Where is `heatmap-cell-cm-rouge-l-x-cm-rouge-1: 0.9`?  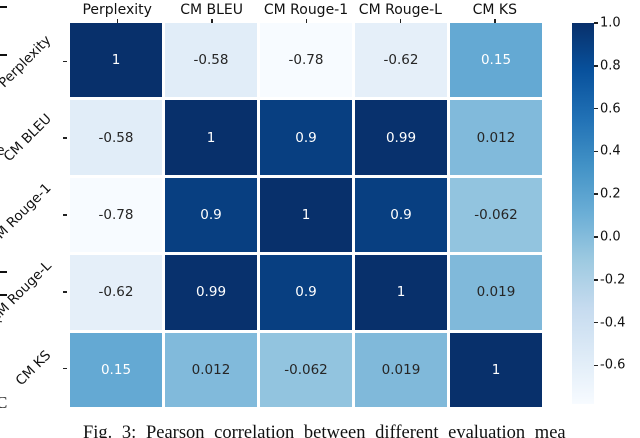
heatmap-cell-cm-rouge-l-x-cm-rouge-1: 0.9 is located at coordinates (306, 292).